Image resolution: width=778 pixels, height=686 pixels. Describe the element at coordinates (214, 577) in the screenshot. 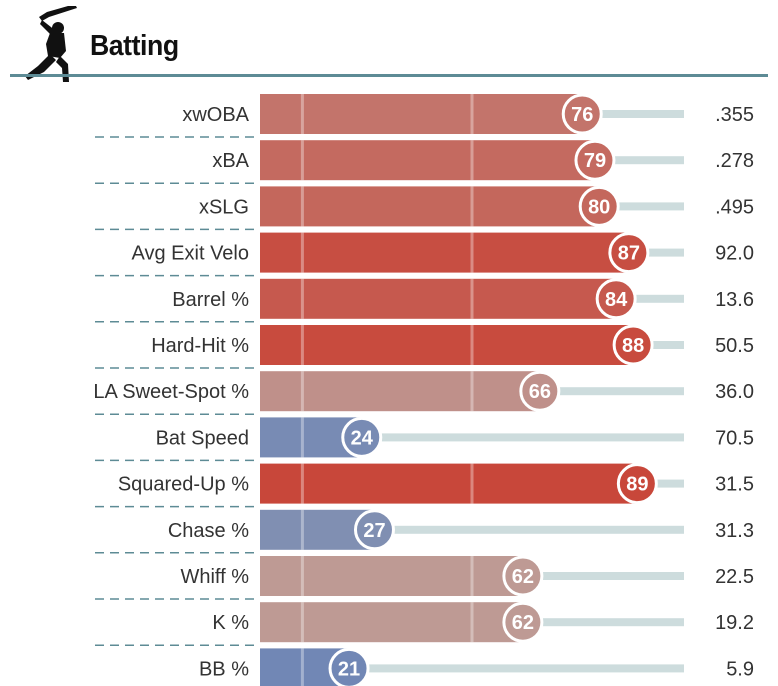

I see `metric-label: Whiff %` at that location.